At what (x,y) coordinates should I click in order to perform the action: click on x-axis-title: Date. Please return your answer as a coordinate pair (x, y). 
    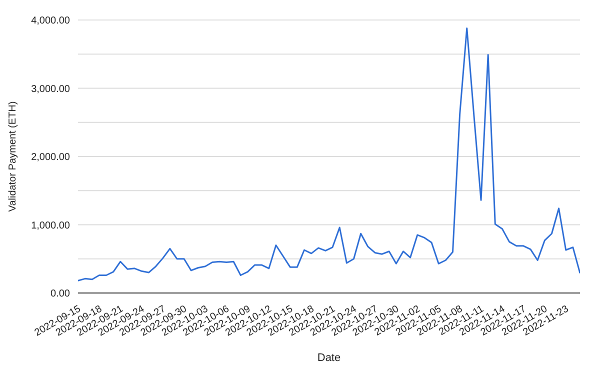
    Looking at the image, I should click on (329, 358).